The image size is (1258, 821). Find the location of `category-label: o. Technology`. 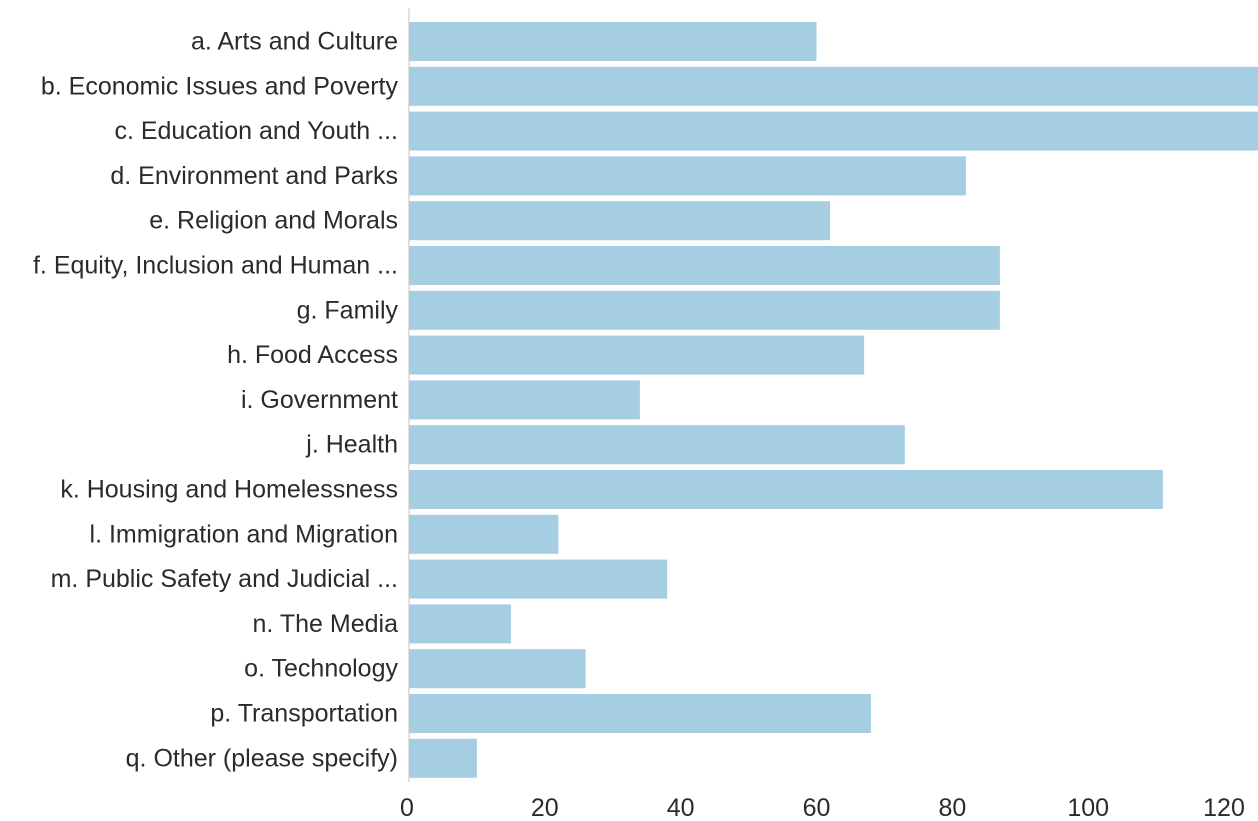

category-label: o. Technology is located at coordinates (321, 669).